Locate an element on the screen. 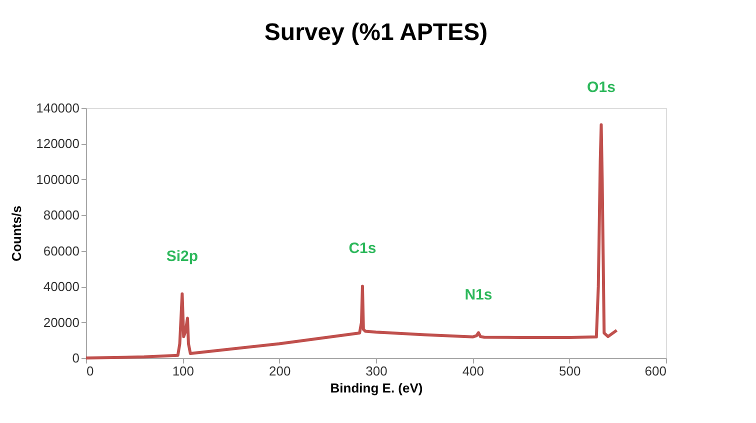  y-tick-label: 120000 is located at coordinates (58, 144).